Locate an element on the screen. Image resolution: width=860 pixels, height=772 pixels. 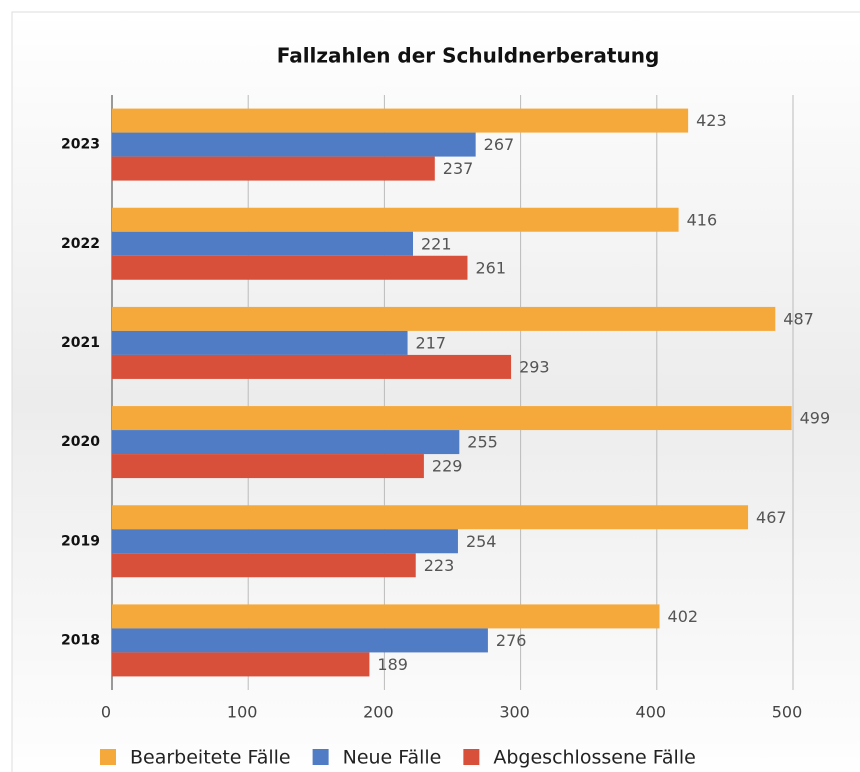
x-tick-label: 400 is located at coordinates (651, 712).